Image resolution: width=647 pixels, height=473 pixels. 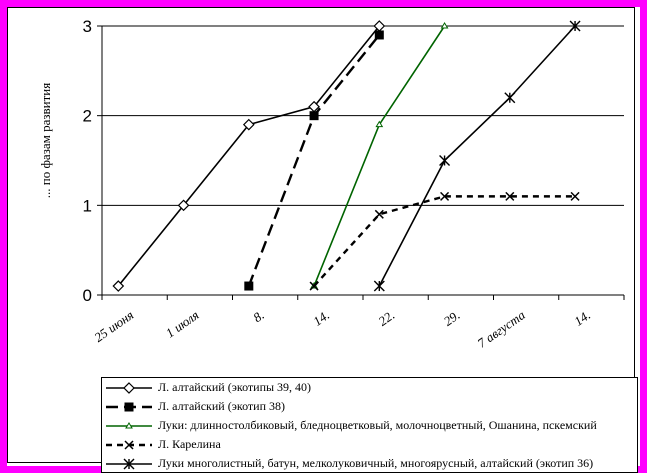 What do you see at coordinates (386, 318) in the screenshot?
I see `x-tick-label: 22.` at bounding box center [386, 318].